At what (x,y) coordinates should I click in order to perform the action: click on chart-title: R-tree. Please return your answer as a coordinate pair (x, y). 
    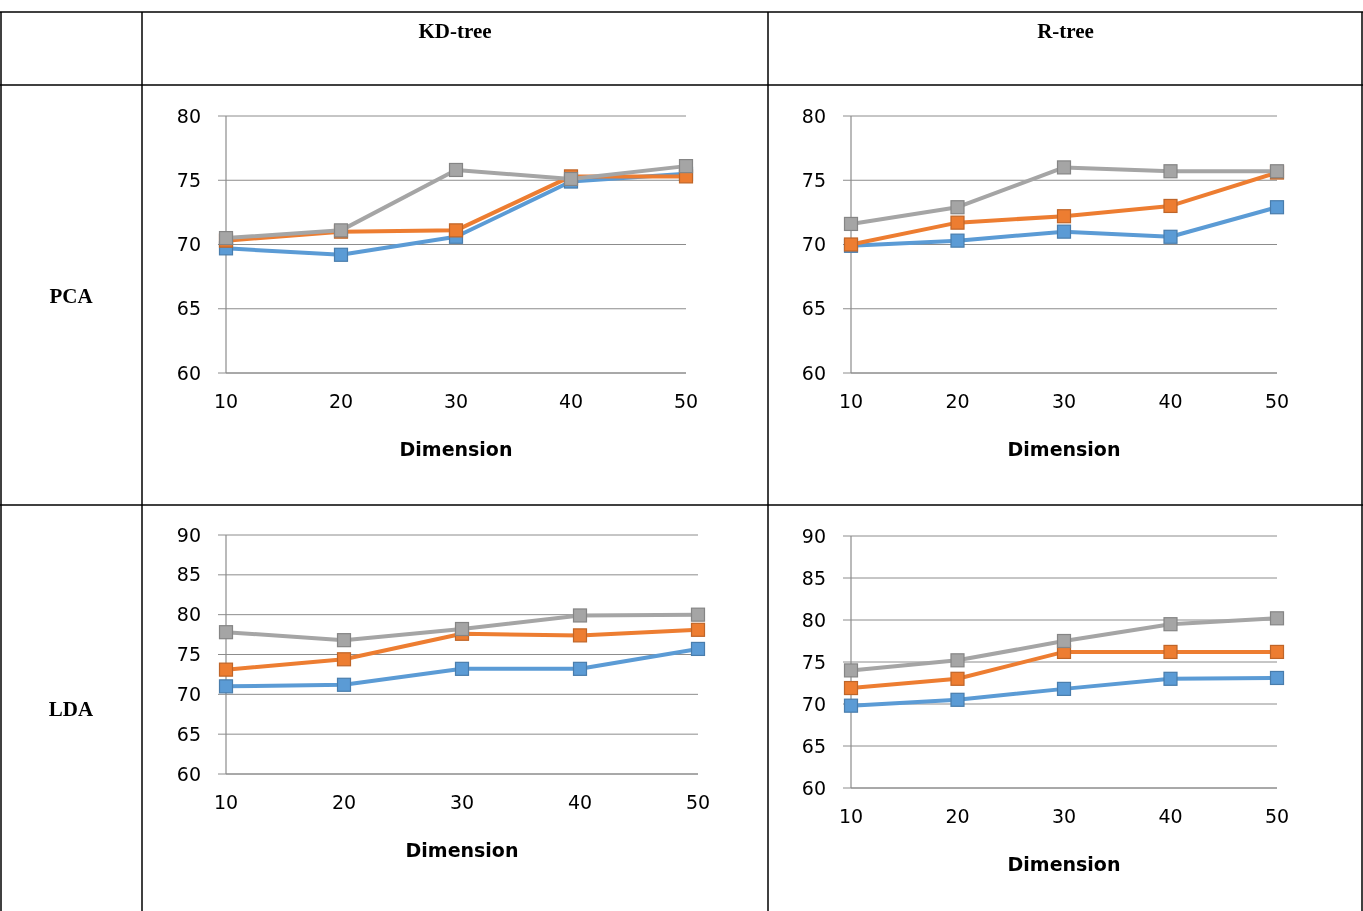
    Looking at the image, I should click on (1065, 31).